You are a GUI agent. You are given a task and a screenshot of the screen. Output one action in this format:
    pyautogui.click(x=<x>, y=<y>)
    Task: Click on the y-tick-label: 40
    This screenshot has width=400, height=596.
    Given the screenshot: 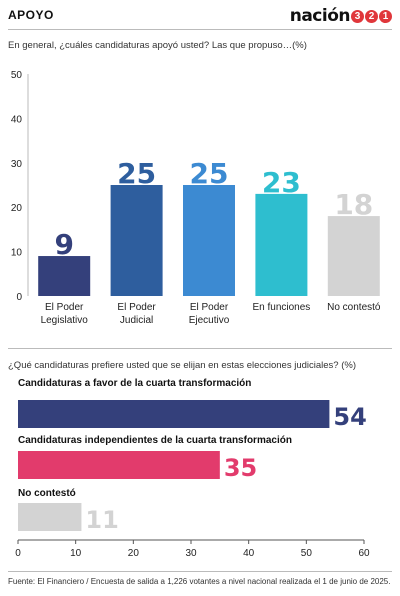 What is the action you would take?
    pyautogui.click(x=17, y=119)
    